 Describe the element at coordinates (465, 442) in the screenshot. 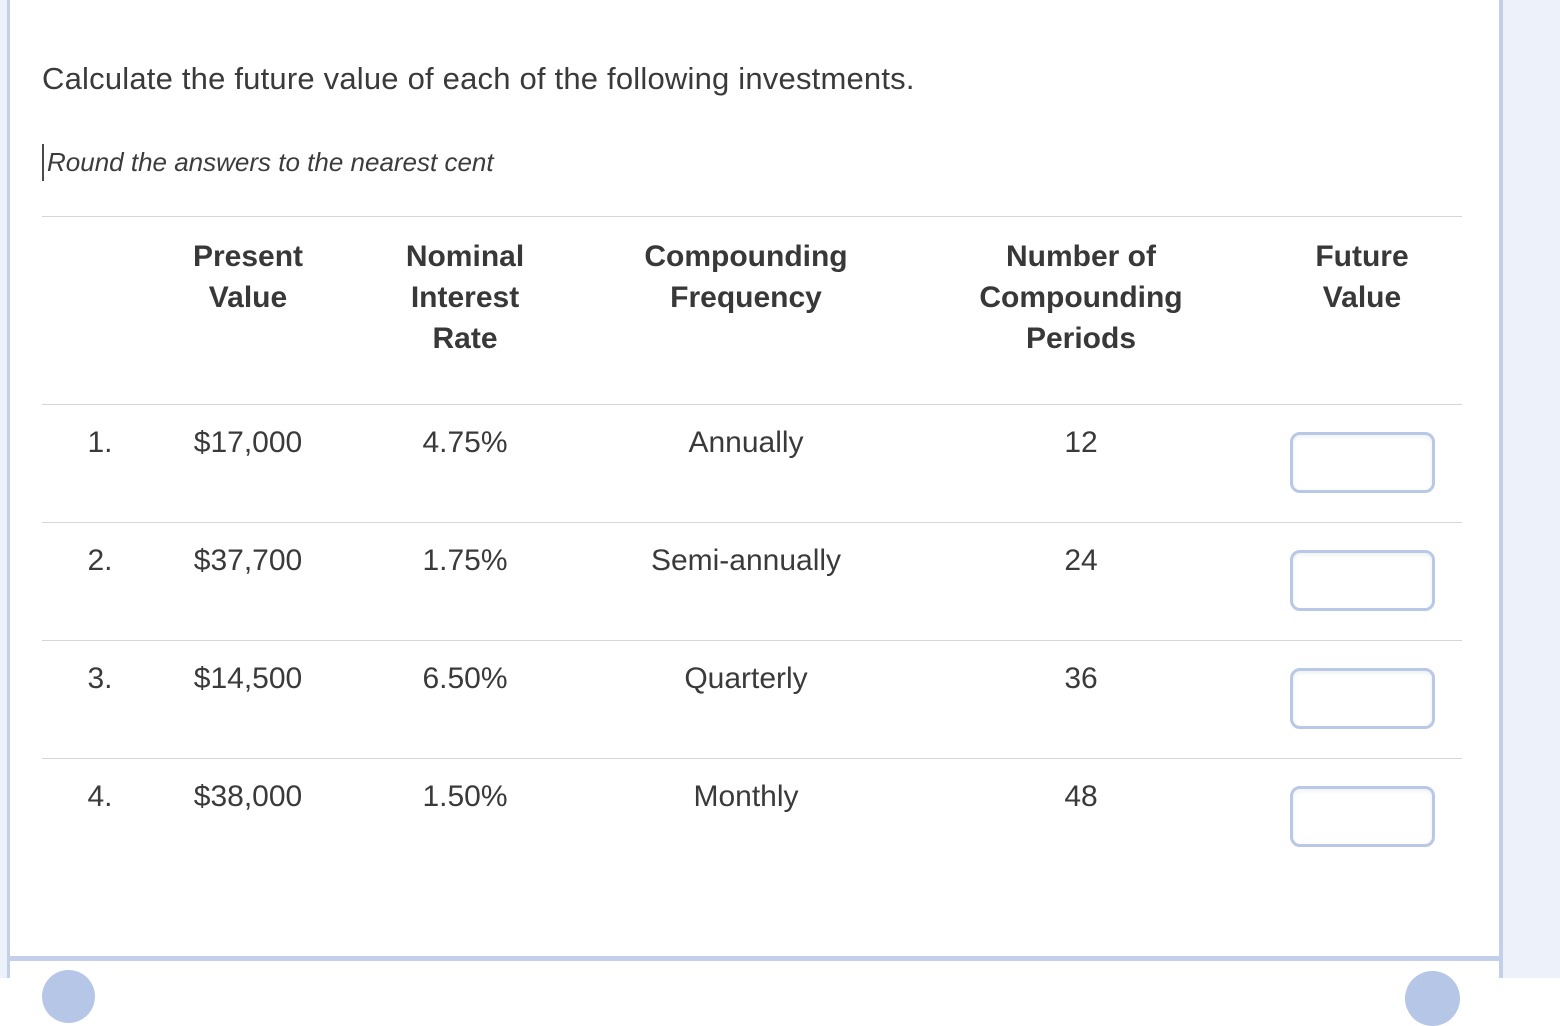

I see `nominal-interest-rate-cell: 4.75%` at that location.